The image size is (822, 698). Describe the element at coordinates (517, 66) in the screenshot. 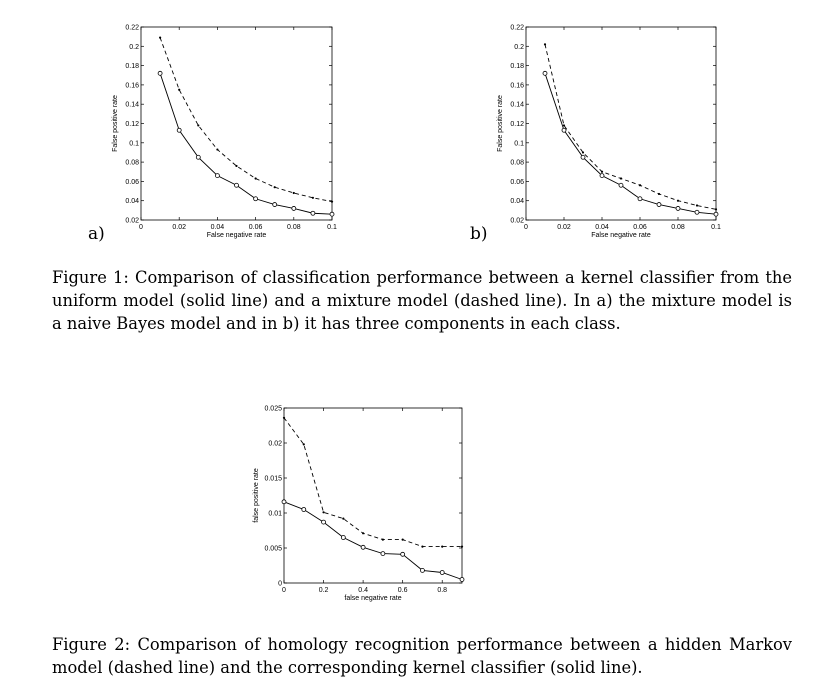

I see `y-tick-label: 0.18` at that location.